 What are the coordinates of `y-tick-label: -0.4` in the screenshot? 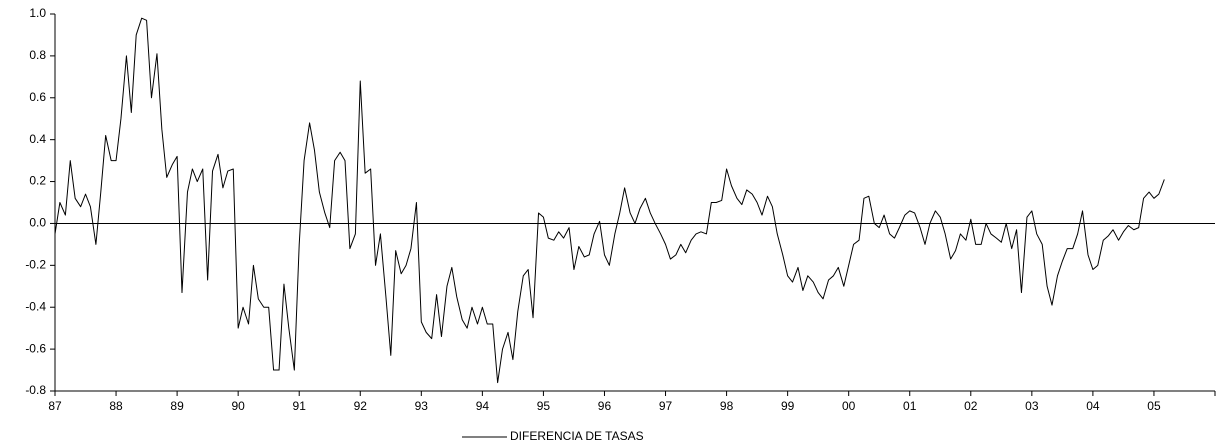 It's located at (35, 306).